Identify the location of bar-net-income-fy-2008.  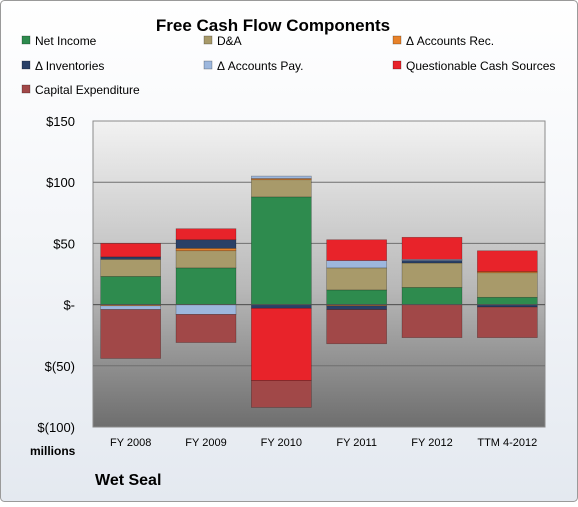
(130, 290).